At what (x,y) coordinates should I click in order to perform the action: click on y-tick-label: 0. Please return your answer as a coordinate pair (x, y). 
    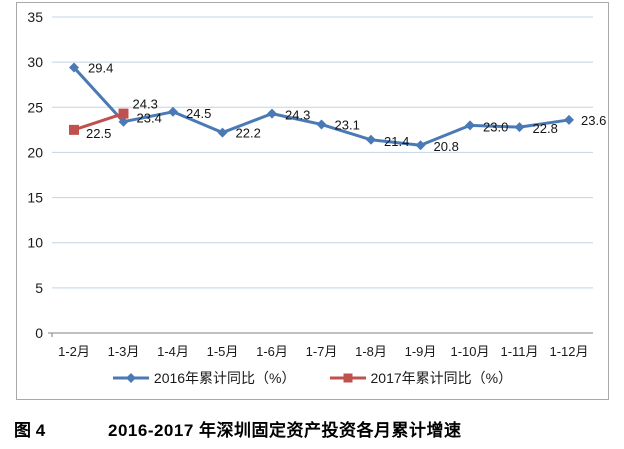
    Looking at the image, I should click on (39, 333).